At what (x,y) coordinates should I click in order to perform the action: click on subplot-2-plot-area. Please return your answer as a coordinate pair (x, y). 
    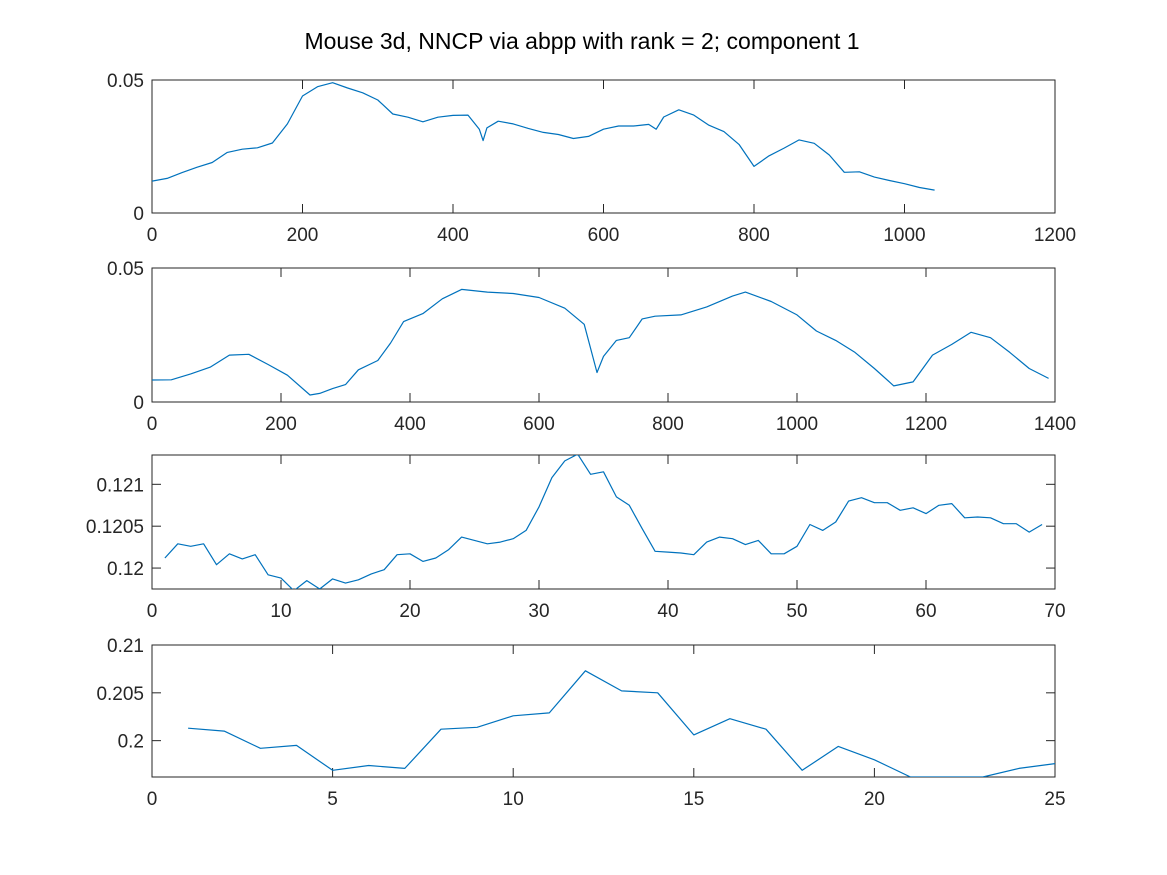
    Looking at the image, I should click on (603, 335).